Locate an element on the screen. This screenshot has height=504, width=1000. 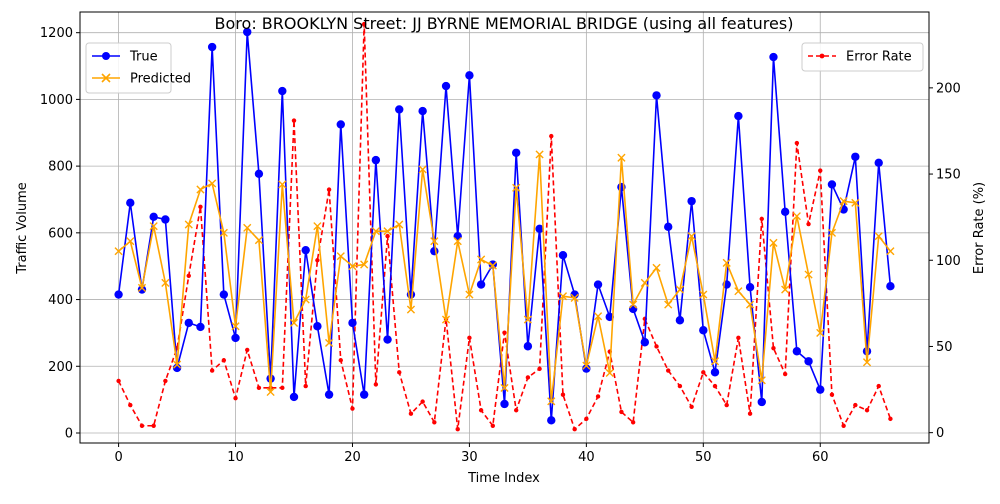
x-tick-label: 60 is located at coordinates (820, 457).